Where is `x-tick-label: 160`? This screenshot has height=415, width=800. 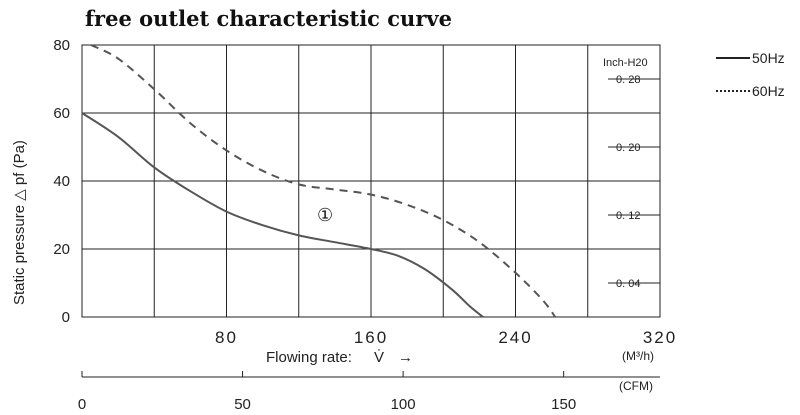 x-tick-label: 160 is located at coordinates (371, 337).